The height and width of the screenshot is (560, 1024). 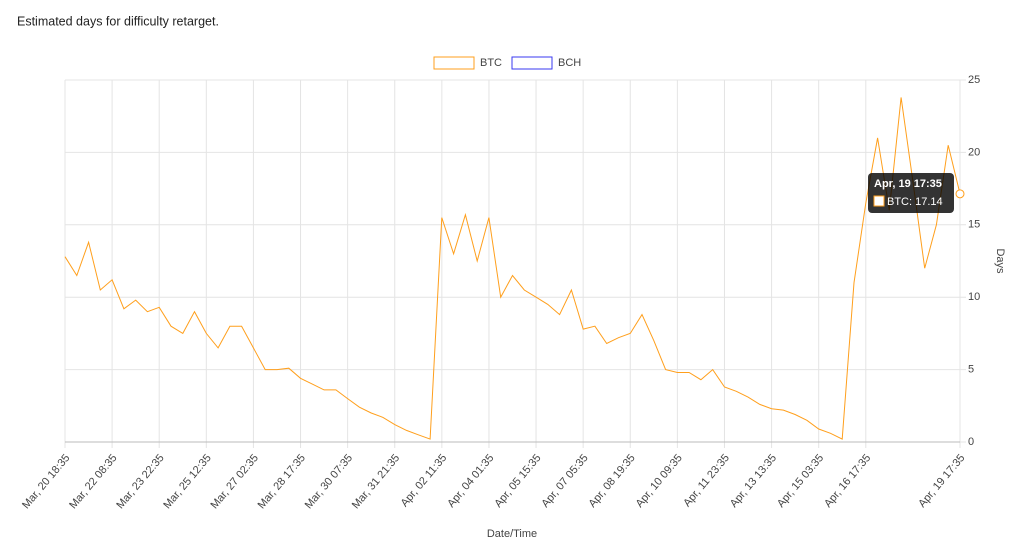 What do you see at coordinates (118, 21) in the screenshot?
I see `chart-title: Estimated days for difficulty retarget.` at bounding box center [118, 21].